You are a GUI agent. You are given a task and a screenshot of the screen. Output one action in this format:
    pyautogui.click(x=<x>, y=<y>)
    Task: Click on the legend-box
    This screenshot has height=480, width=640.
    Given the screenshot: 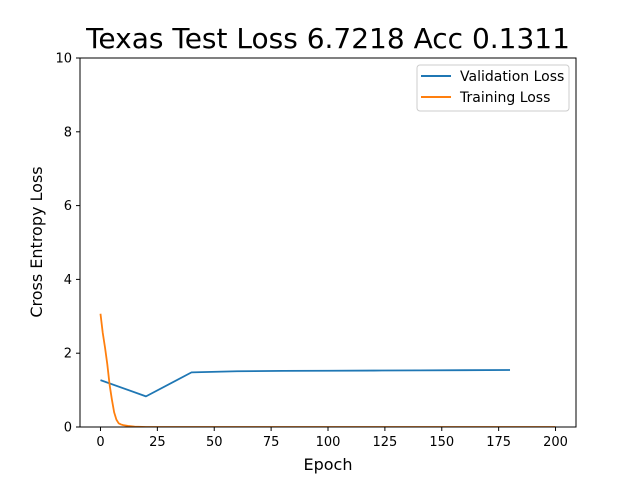 What is the action you would take?
    pyautogui.click(x=493, y=88)
    